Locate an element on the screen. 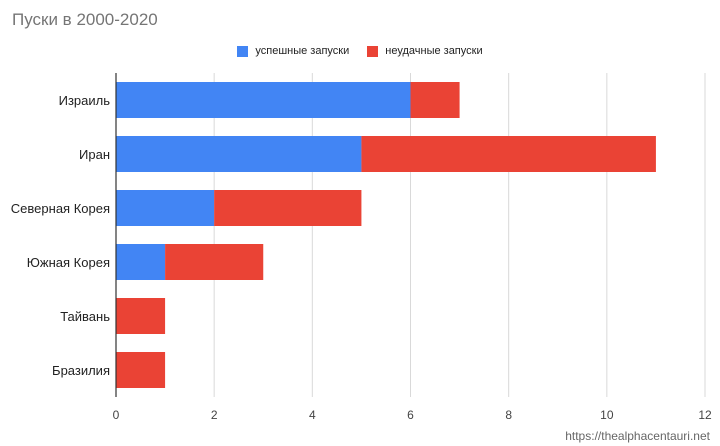 Image resolution: width=720 pixels, height=446 pixels. source-watermark: https://thealphacentauri.net is located at coordinates (637, 436).